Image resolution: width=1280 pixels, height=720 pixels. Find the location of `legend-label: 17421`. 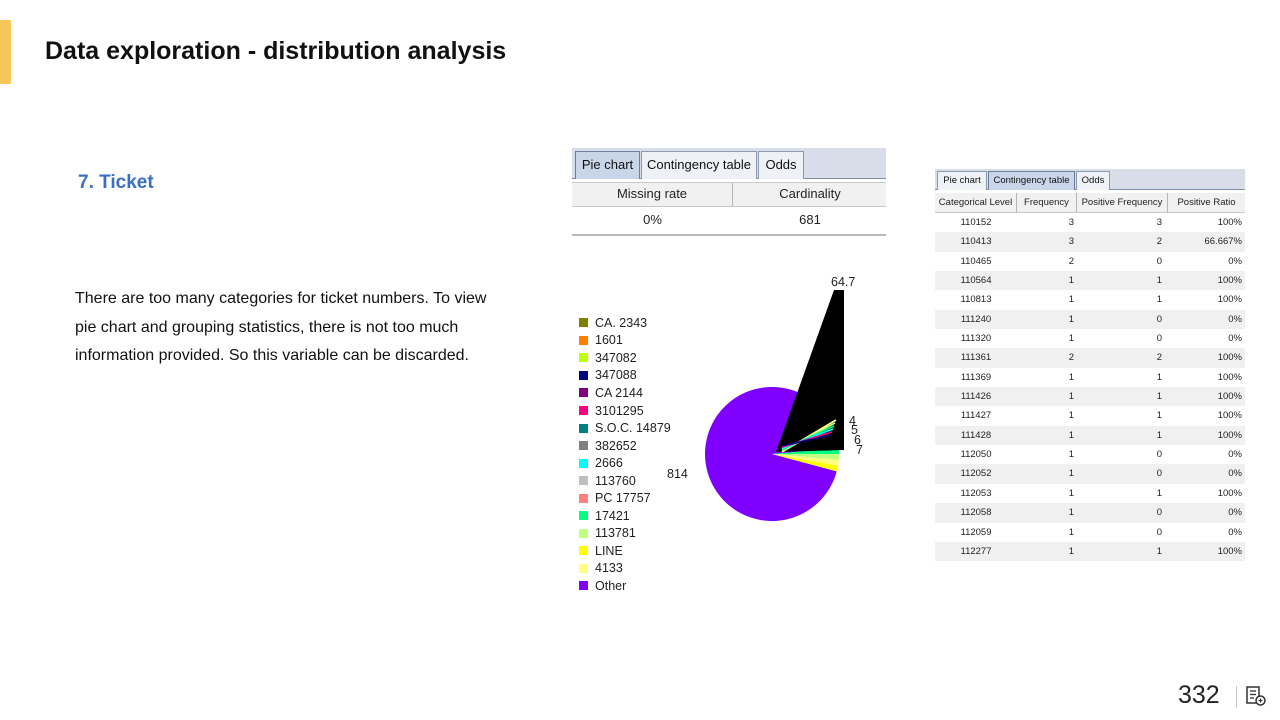

legend-label: 17421 is located at coordinates (612, 515).